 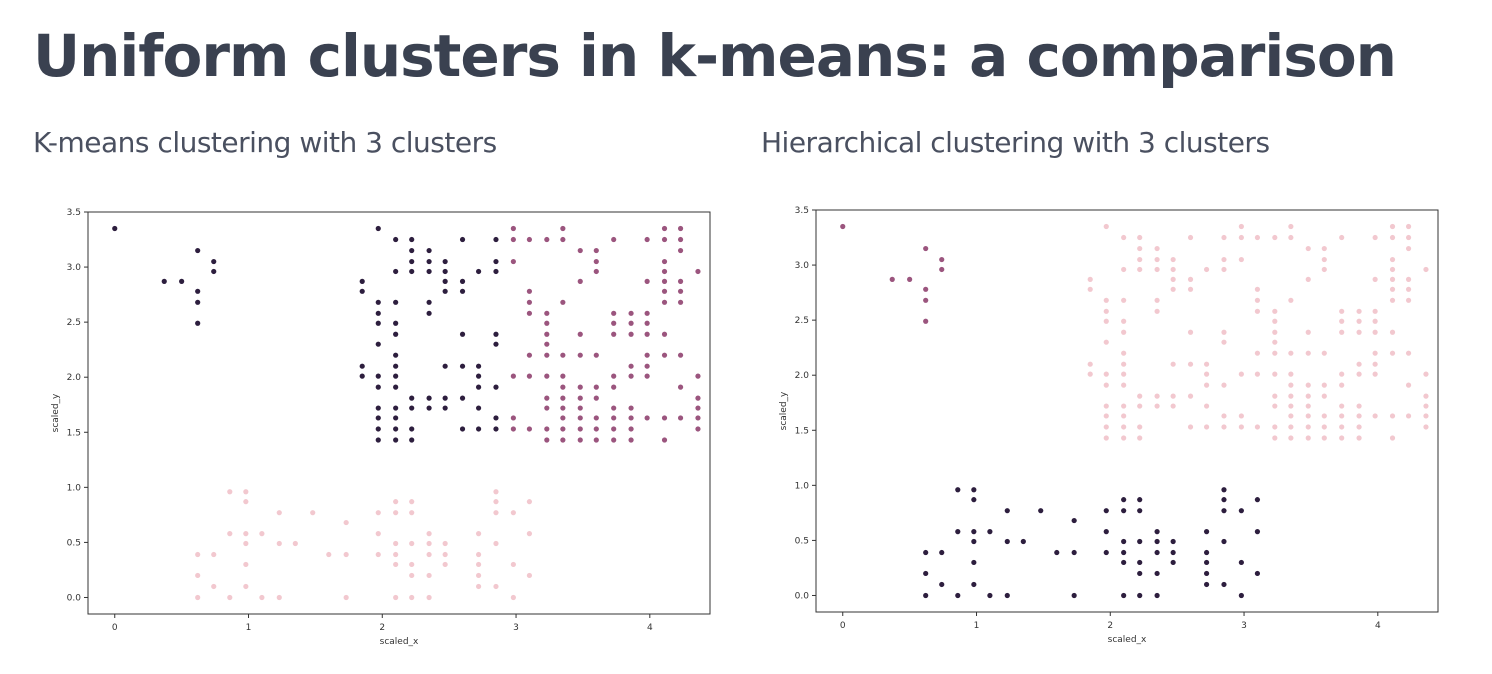 What do you see at coordinates (115, 628) in the screenshot?
I see `x-tick-label: 0` at bounding box center [115, 628].